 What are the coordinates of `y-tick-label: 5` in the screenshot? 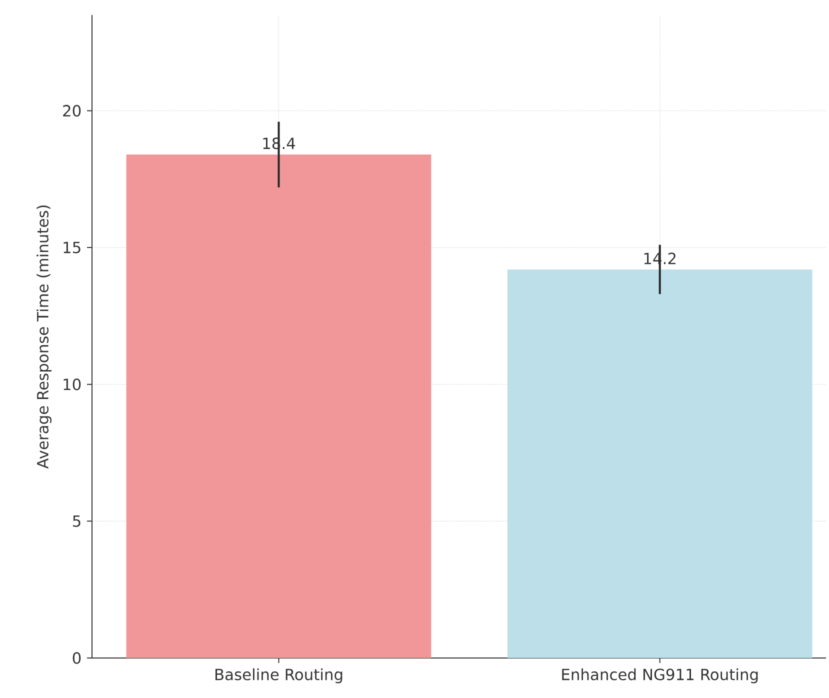 It's located at (76, 521).